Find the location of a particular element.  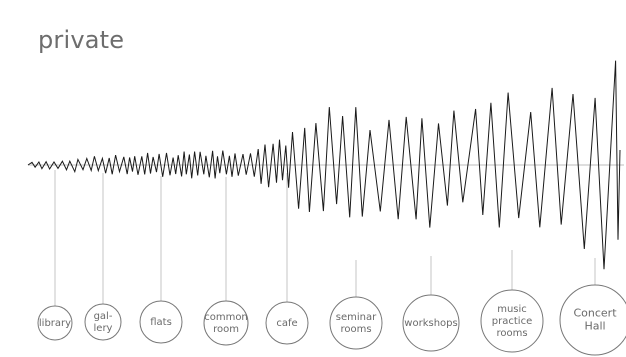

node-label-concert-hall: Hall is located at coordinates (594, 326).